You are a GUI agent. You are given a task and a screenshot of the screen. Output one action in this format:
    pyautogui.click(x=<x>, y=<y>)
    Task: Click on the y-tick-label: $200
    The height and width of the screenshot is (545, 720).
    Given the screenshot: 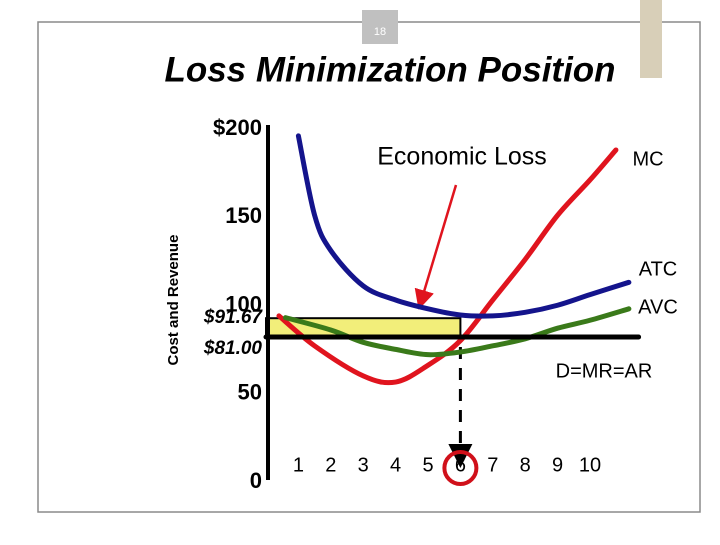 What is the action you would take?
    pyautogui.click(x=237, y=127)
    